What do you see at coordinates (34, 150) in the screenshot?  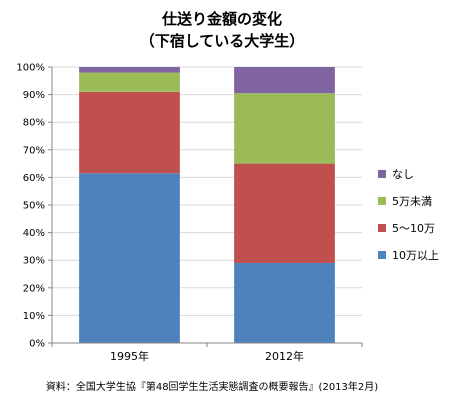 I see `y-tick-label: 70%` at bounding box center [34, 150].